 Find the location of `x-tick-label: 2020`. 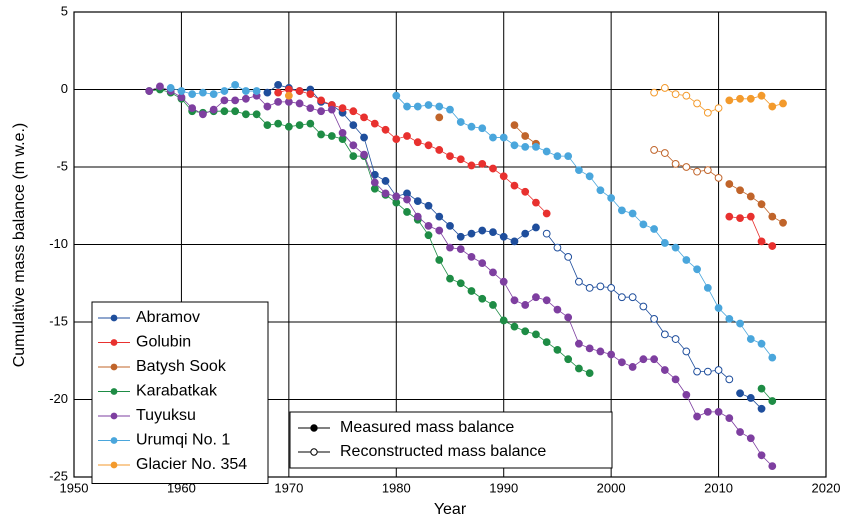

x-tick-label: 2020 is located at coordinates (826, 487).